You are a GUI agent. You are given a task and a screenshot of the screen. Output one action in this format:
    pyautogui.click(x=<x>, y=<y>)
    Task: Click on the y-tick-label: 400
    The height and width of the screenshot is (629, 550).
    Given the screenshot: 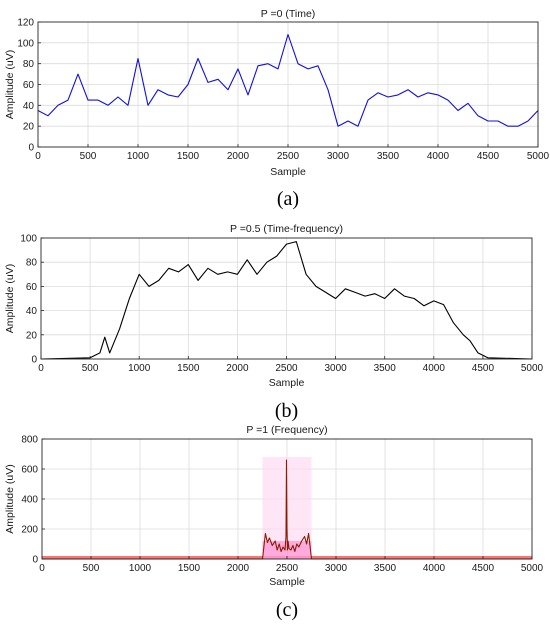 What is the action you would take?
    pyautogui.click(x=29, y=500)
    